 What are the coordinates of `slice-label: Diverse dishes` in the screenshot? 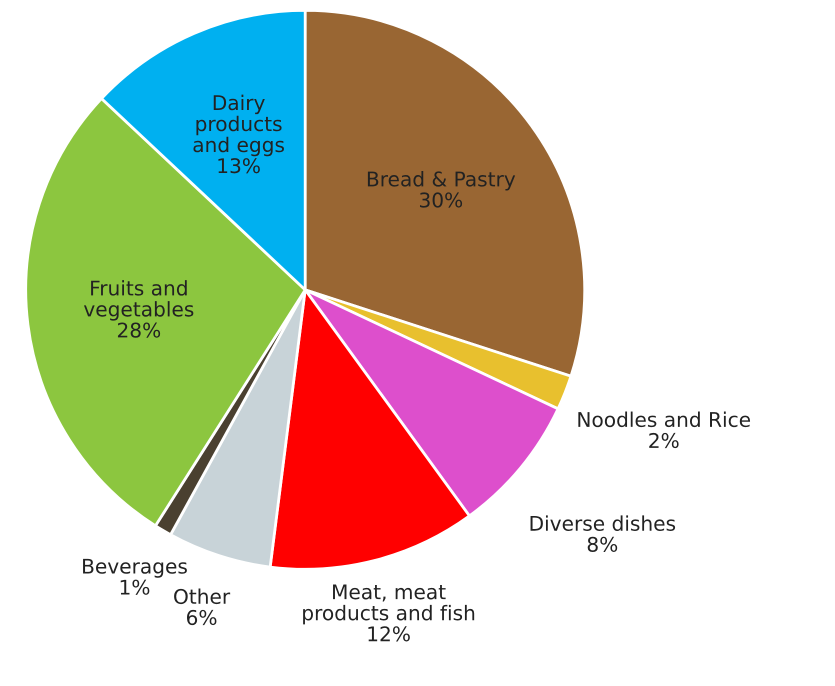 It's located at (603, 523).